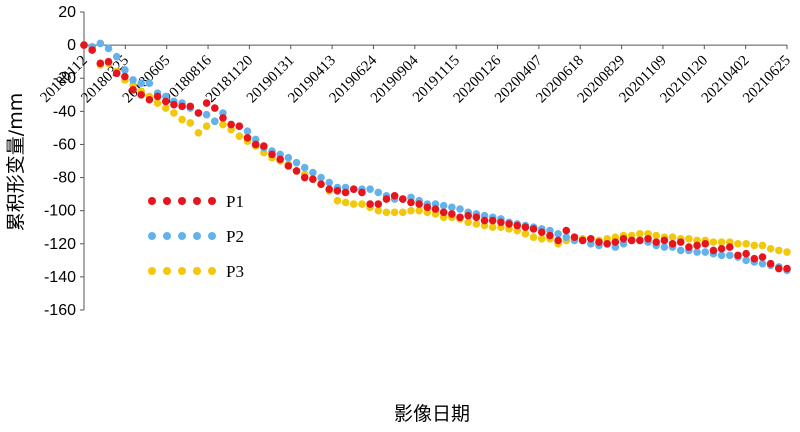 The width and height of the screenshot is (800, 432). Describe the element at coordinates (196, 271) in the screenshot. I see `legend-item-p3: P3` at that location.